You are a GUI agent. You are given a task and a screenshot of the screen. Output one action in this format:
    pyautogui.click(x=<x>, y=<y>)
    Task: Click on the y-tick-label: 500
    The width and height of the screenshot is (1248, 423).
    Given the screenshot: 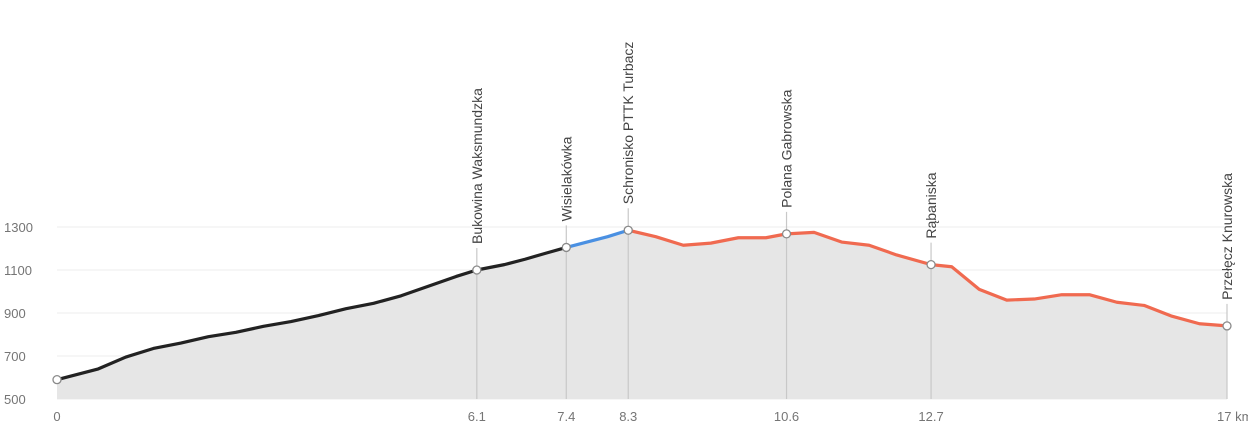 What is the action you would take?
    pyautogui.click(x=15, y=399)
    